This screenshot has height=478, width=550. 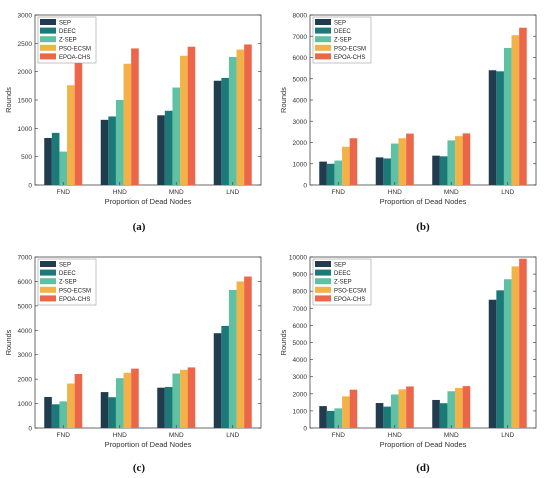 What do you see at coordinates (148, 201) in the screenshot?
I see `x-axis-label: Proportion of Dead Nodes` at bounding box center [148, 201].